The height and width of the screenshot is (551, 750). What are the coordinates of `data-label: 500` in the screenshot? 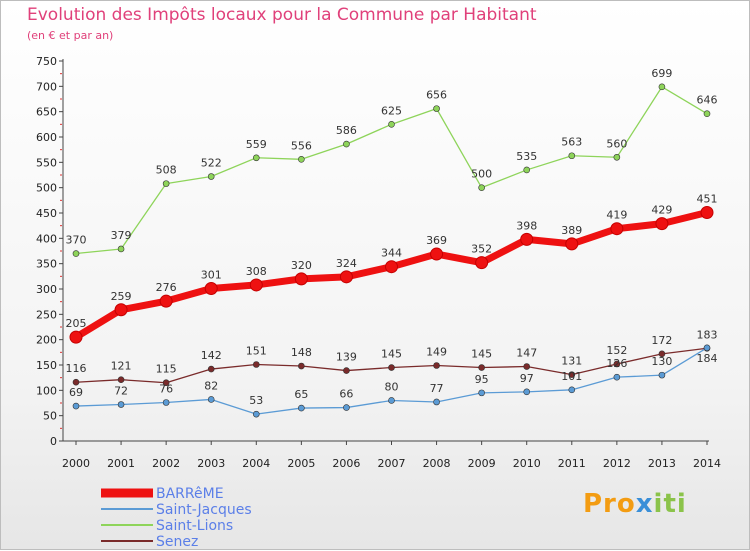 It's located at (481, 174).